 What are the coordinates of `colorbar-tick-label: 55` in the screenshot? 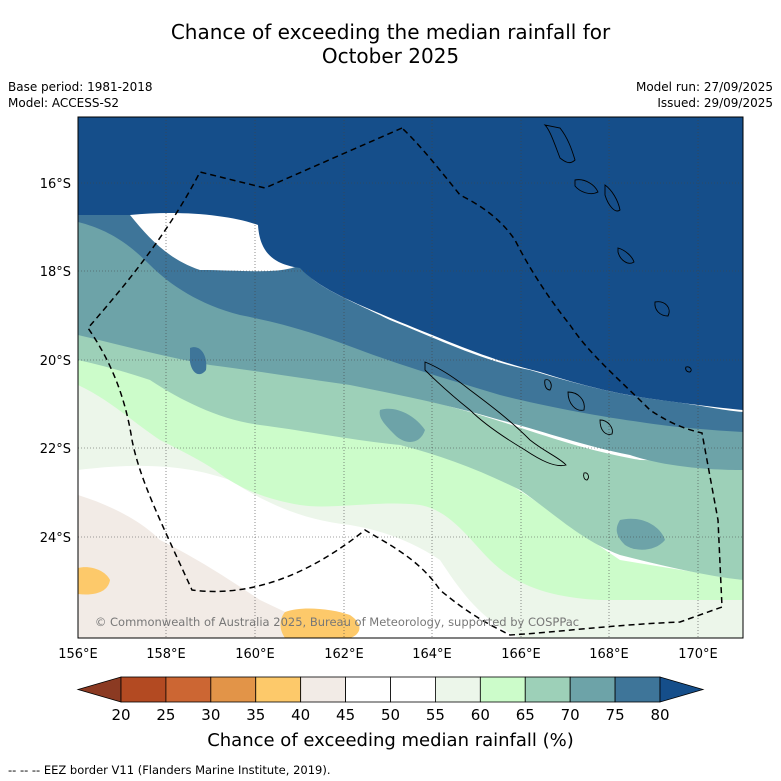 It's located at (435, 715).